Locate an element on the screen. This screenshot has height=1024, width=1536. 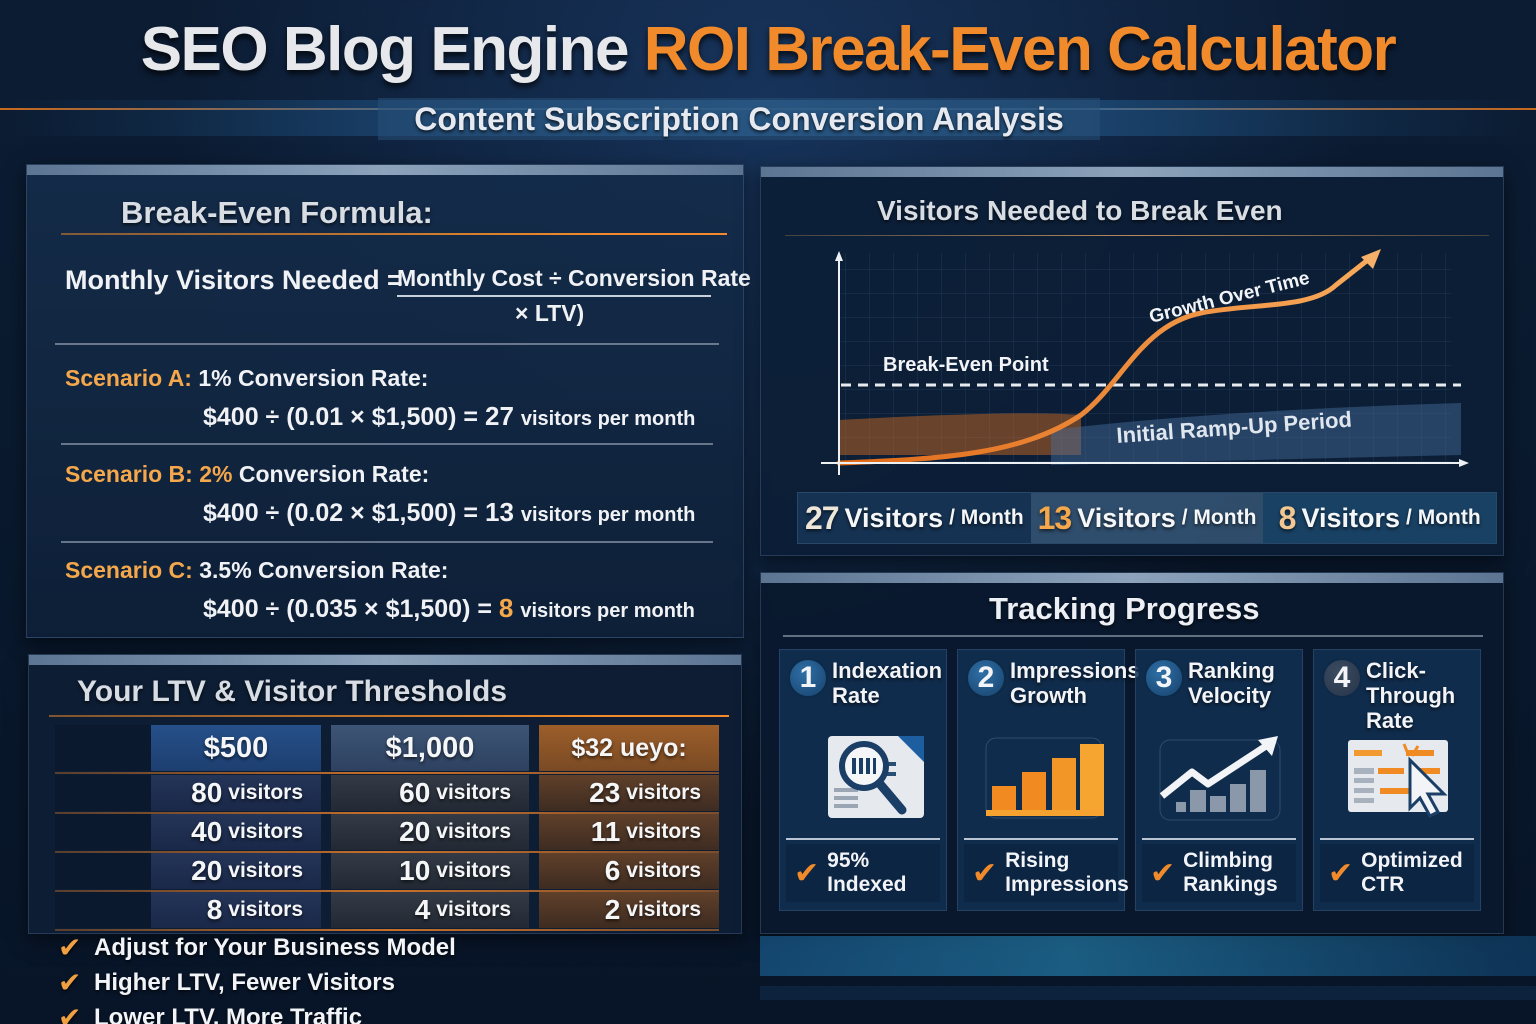
scenario-c-heading: Scenario C: 3.5% Conversion Rate: is located at coordinates (257, 570).